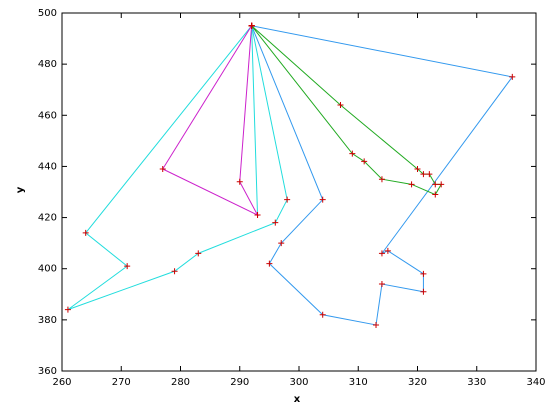  I want to click on y-tick-label: 380, so click(47, 320).